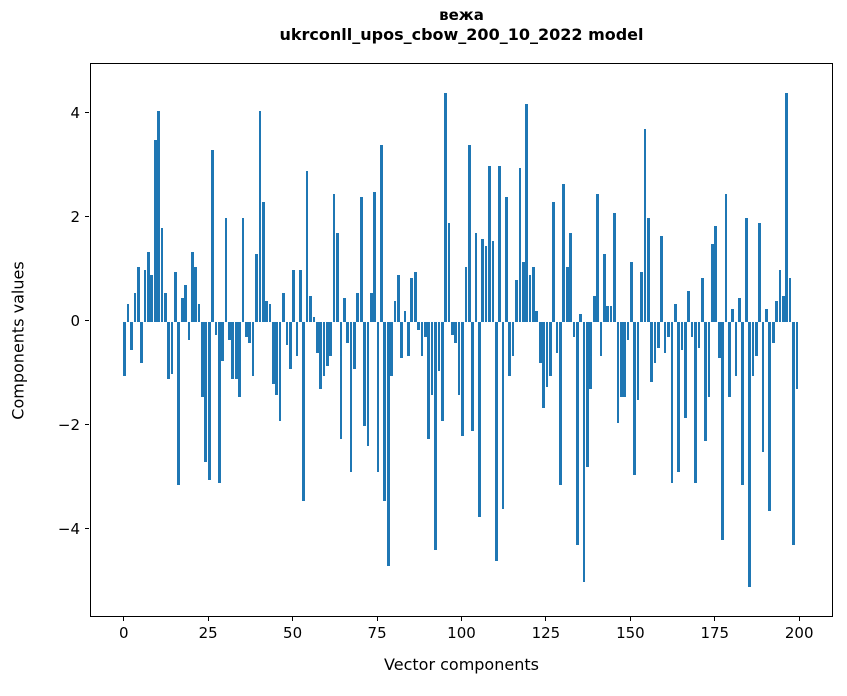 The height and width of the screenshot is (696, 847). What do you see at coordinates (630, 633) in the screenshot?
I see `x-tick-label: 150` at bounding box center [630, 633].